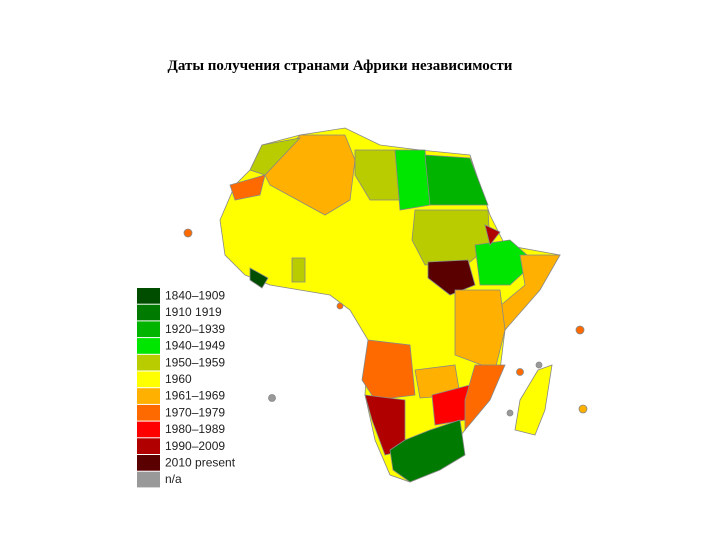 This screenshot has height=540, width=720. Describe the element at coordinates (173, 479) in the screenshot. I see `legend-label: n/a` at that location.